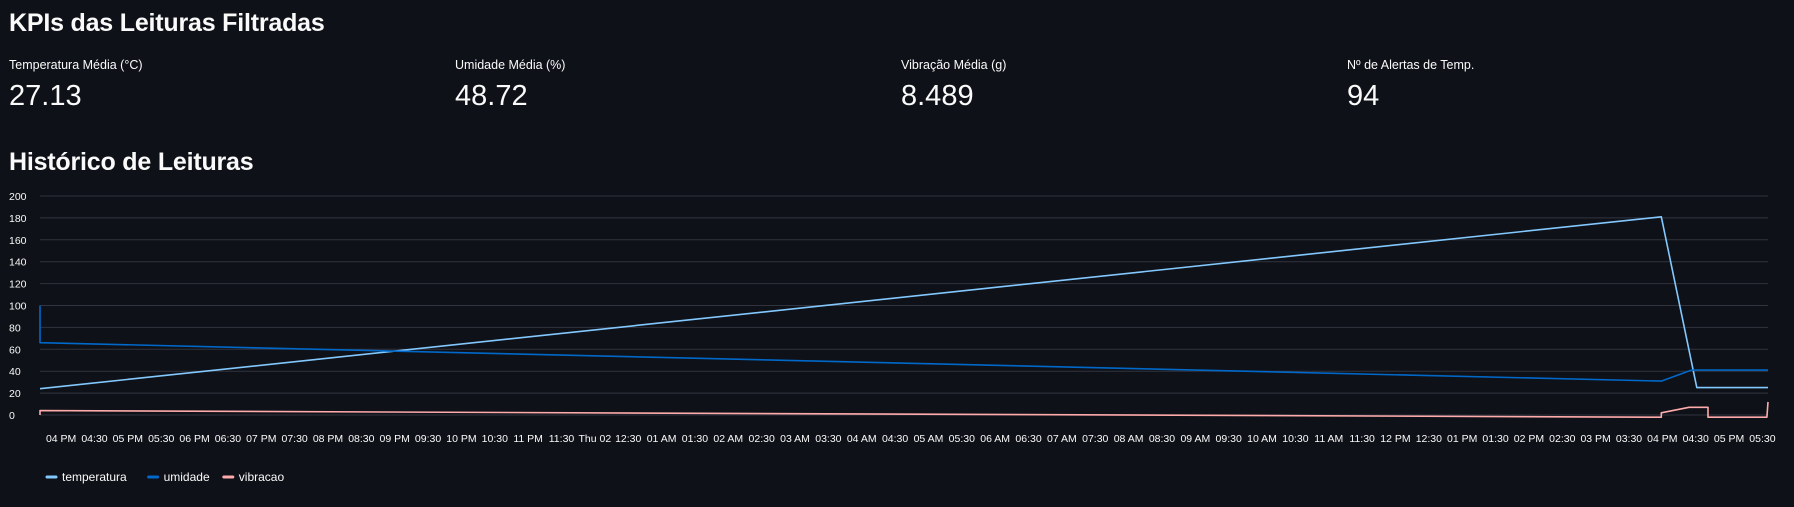 The image size is (1794, 507). Describe the element at coordinates (12, 416) in the screenshot. I see `y-tick-label: 0` at that location.